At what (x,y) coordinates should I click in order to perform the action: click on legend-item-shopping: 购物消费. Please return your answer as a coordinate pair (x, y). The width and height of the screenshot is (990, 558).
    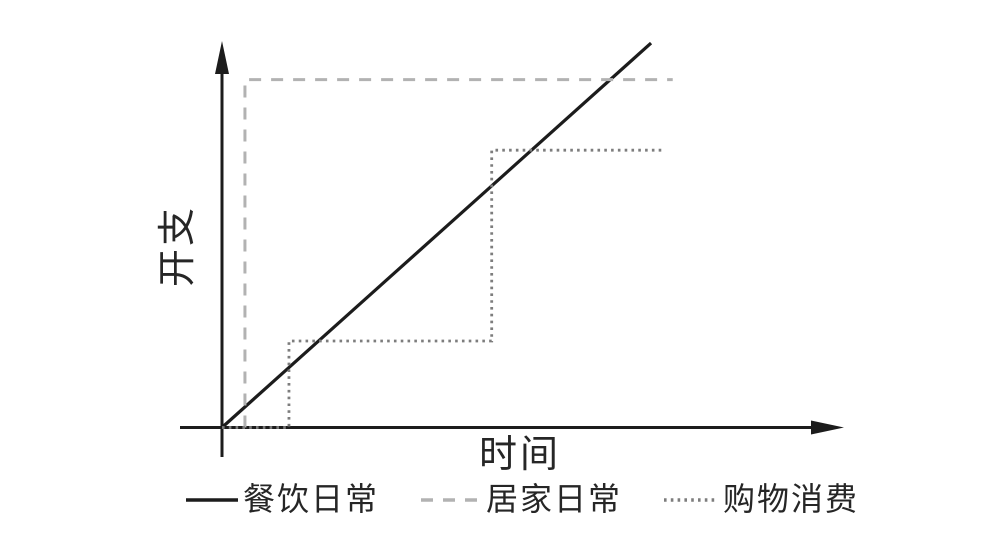
    Looking at the image, I should click on (762, 499).